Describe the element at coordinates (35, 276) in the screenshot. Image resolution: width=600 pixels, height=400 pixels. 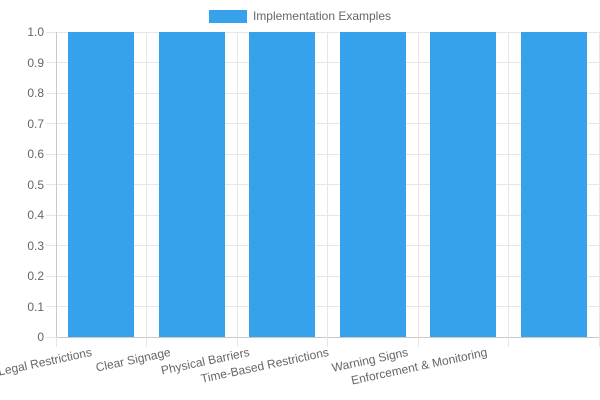
I see `y-tick-label: 0.2` at that location.